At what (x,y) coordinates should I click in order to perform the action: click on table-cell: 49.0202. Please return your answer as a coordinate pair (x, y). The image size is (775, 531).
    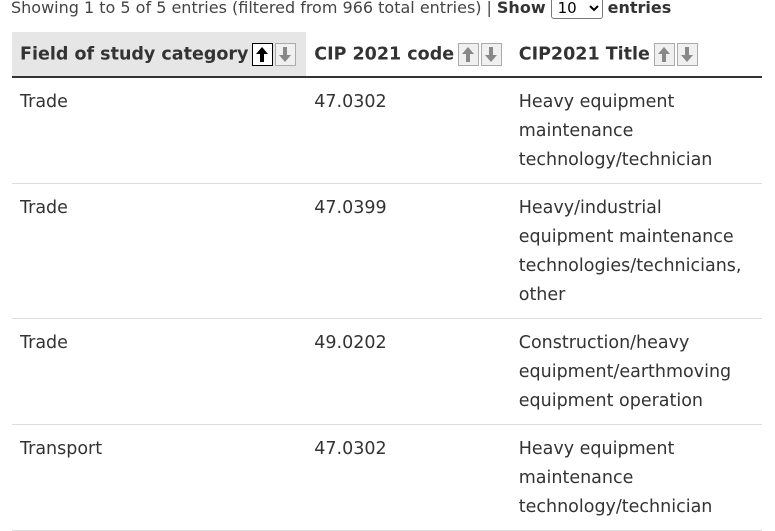
    Looking at the image, I should click on (408, 371).